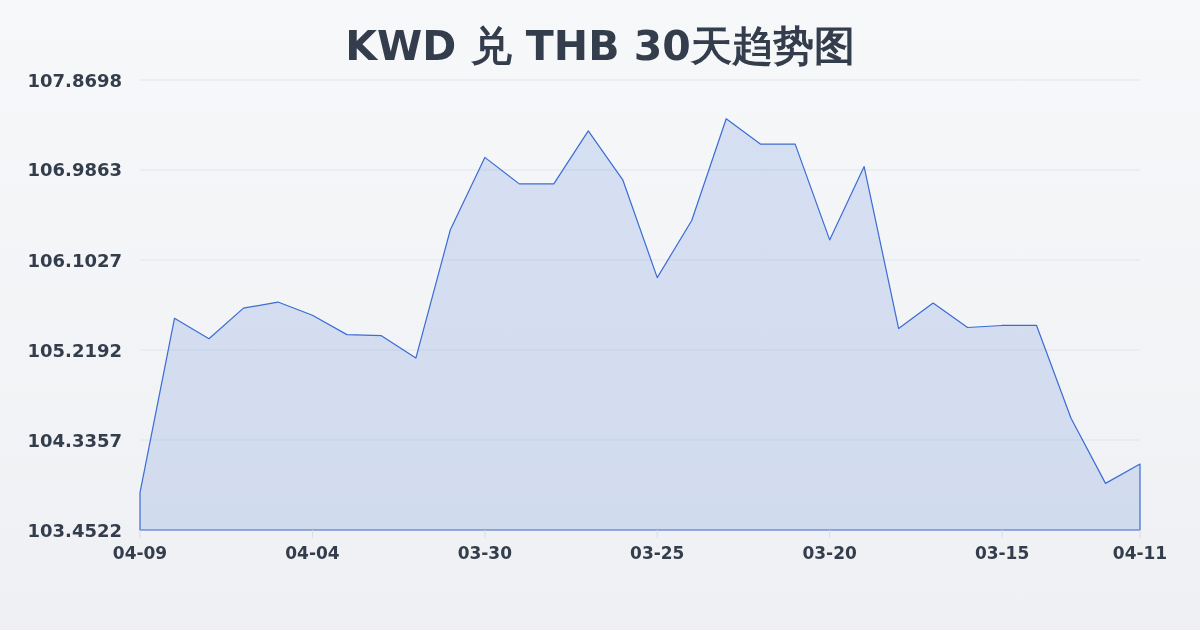 Image resolution: width=1200 pixels, height=630 pixels. What do you see at coordinates (312, 553) in the screenshot?
I see `x-tick-label: 04-04` at bounding box center [312, 553].